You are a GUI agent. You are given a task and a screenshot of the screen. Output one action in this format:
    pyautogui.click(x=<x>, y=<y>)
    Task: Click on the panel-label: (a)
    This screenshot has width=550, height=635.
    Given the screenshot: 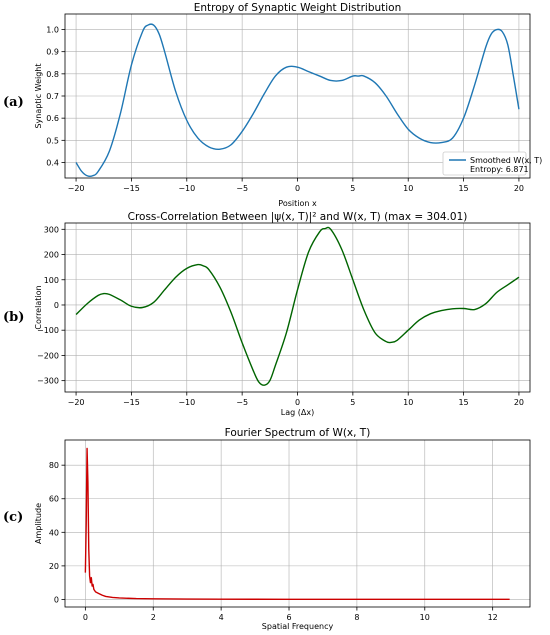 What is the action you would take?
    pyautogui.click(x=13, y=102)
    